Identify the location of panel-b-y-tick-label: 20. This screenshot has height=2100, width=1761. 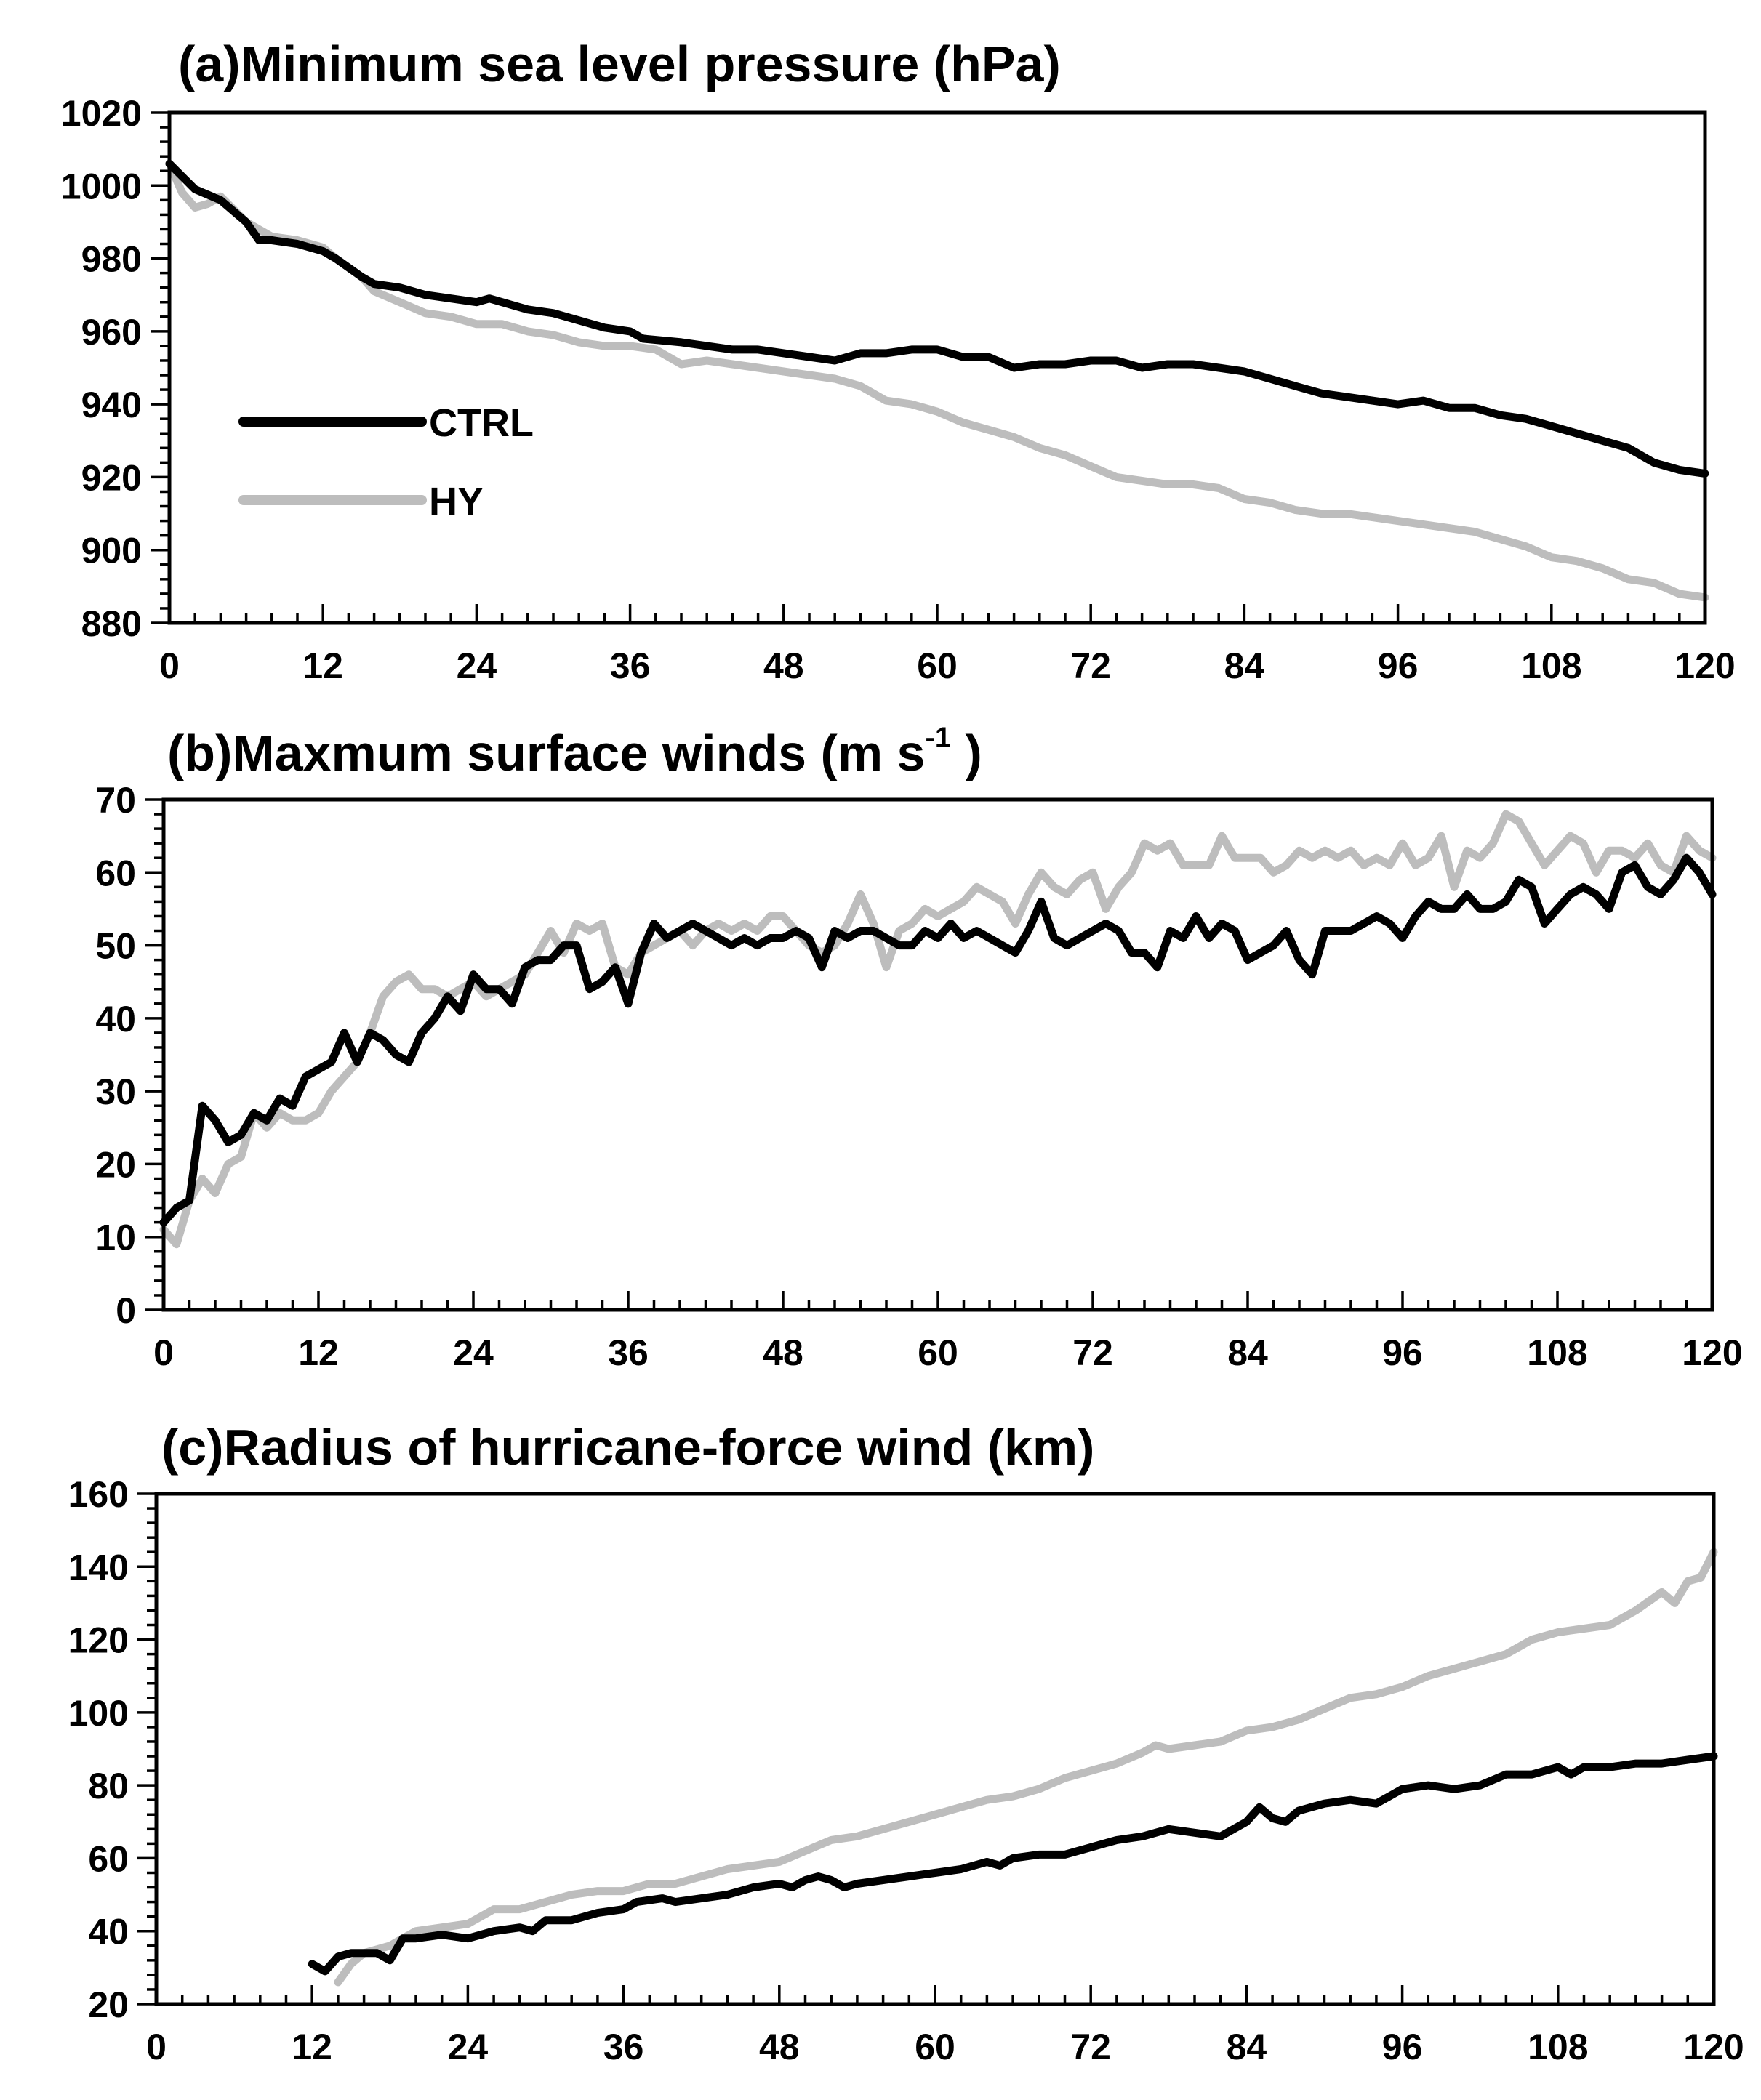
(115, 1164).